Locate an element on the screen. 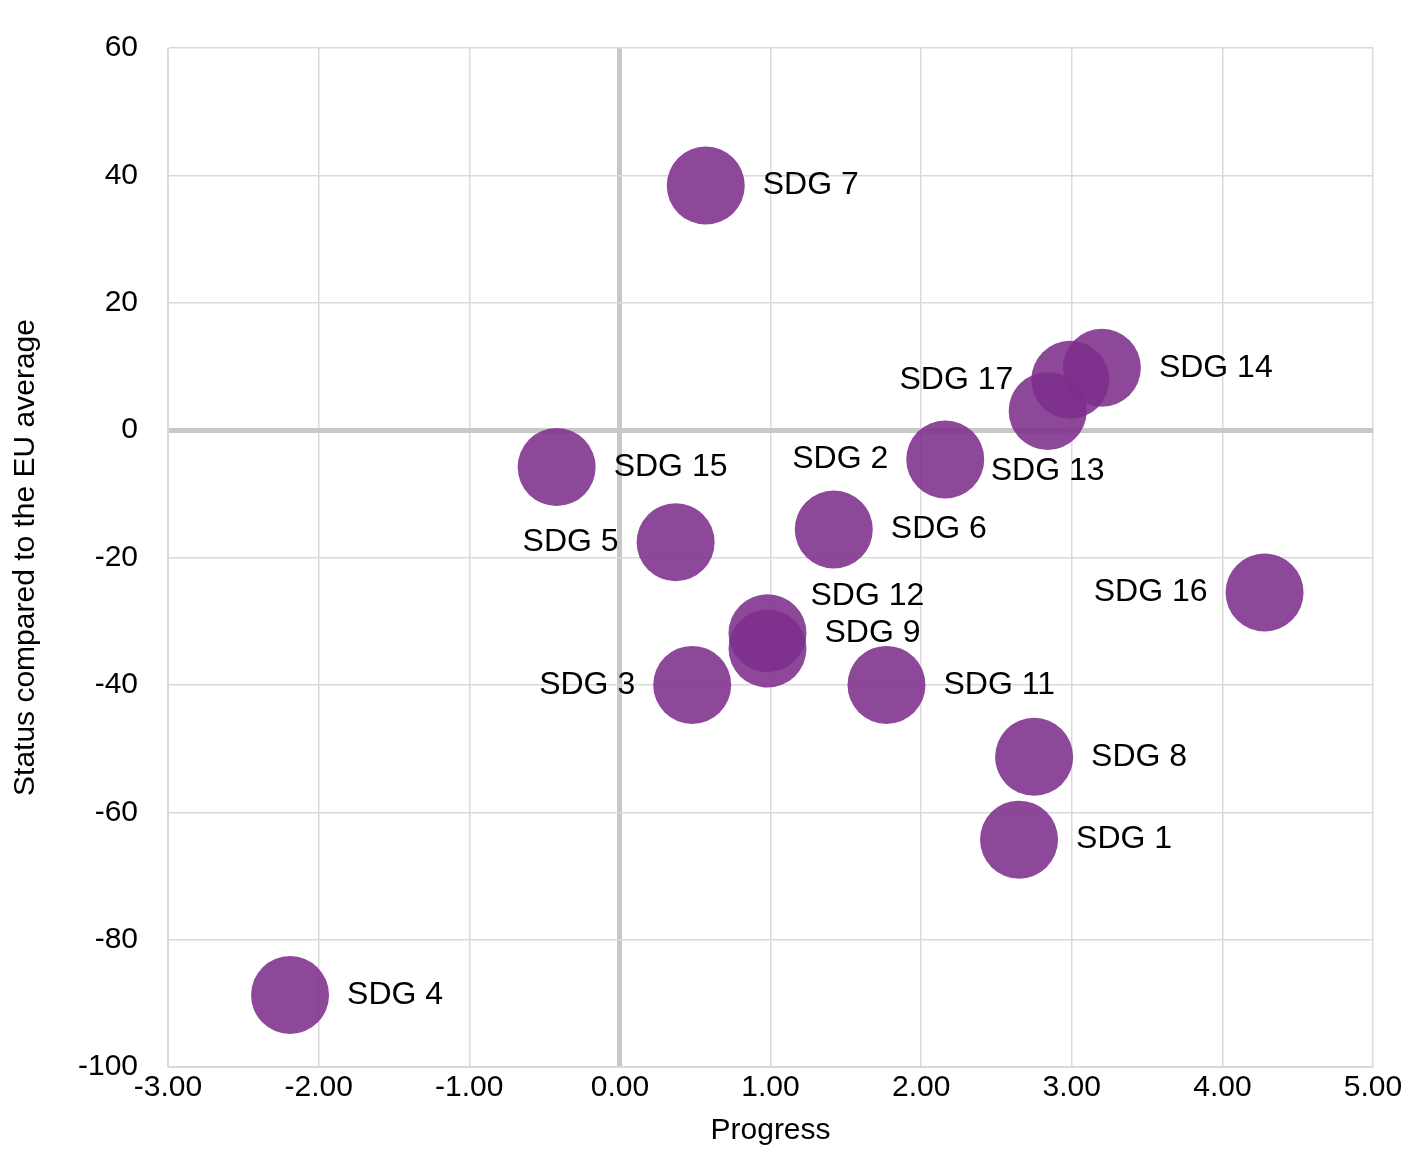  annotation: SDG 5 is located at coordinates (570, 540).